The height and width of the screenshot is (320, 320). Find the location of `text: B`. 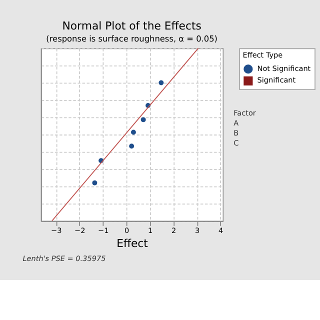

text: B is located at coordinates (236, 133).